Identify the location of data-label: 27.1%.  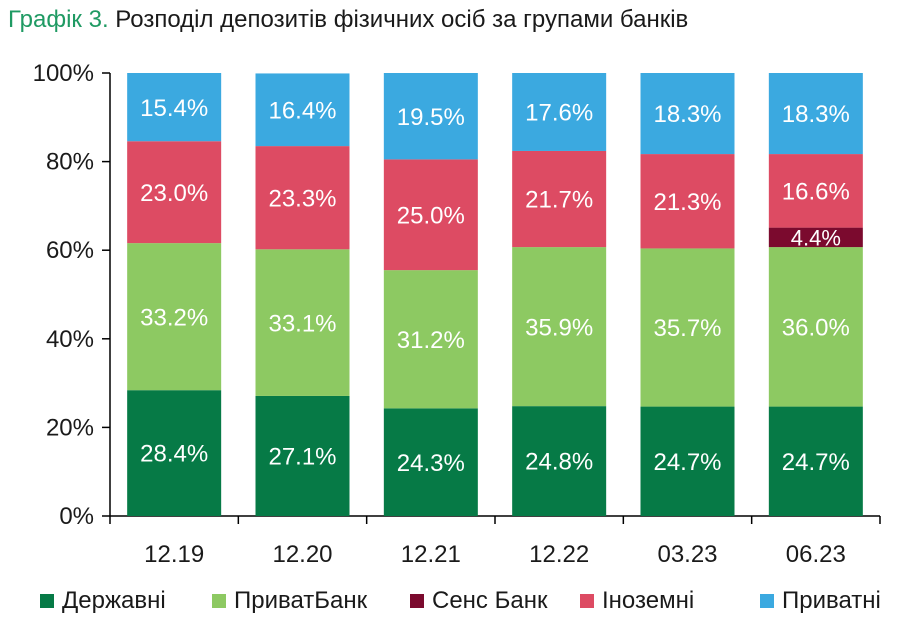
(302, 457).